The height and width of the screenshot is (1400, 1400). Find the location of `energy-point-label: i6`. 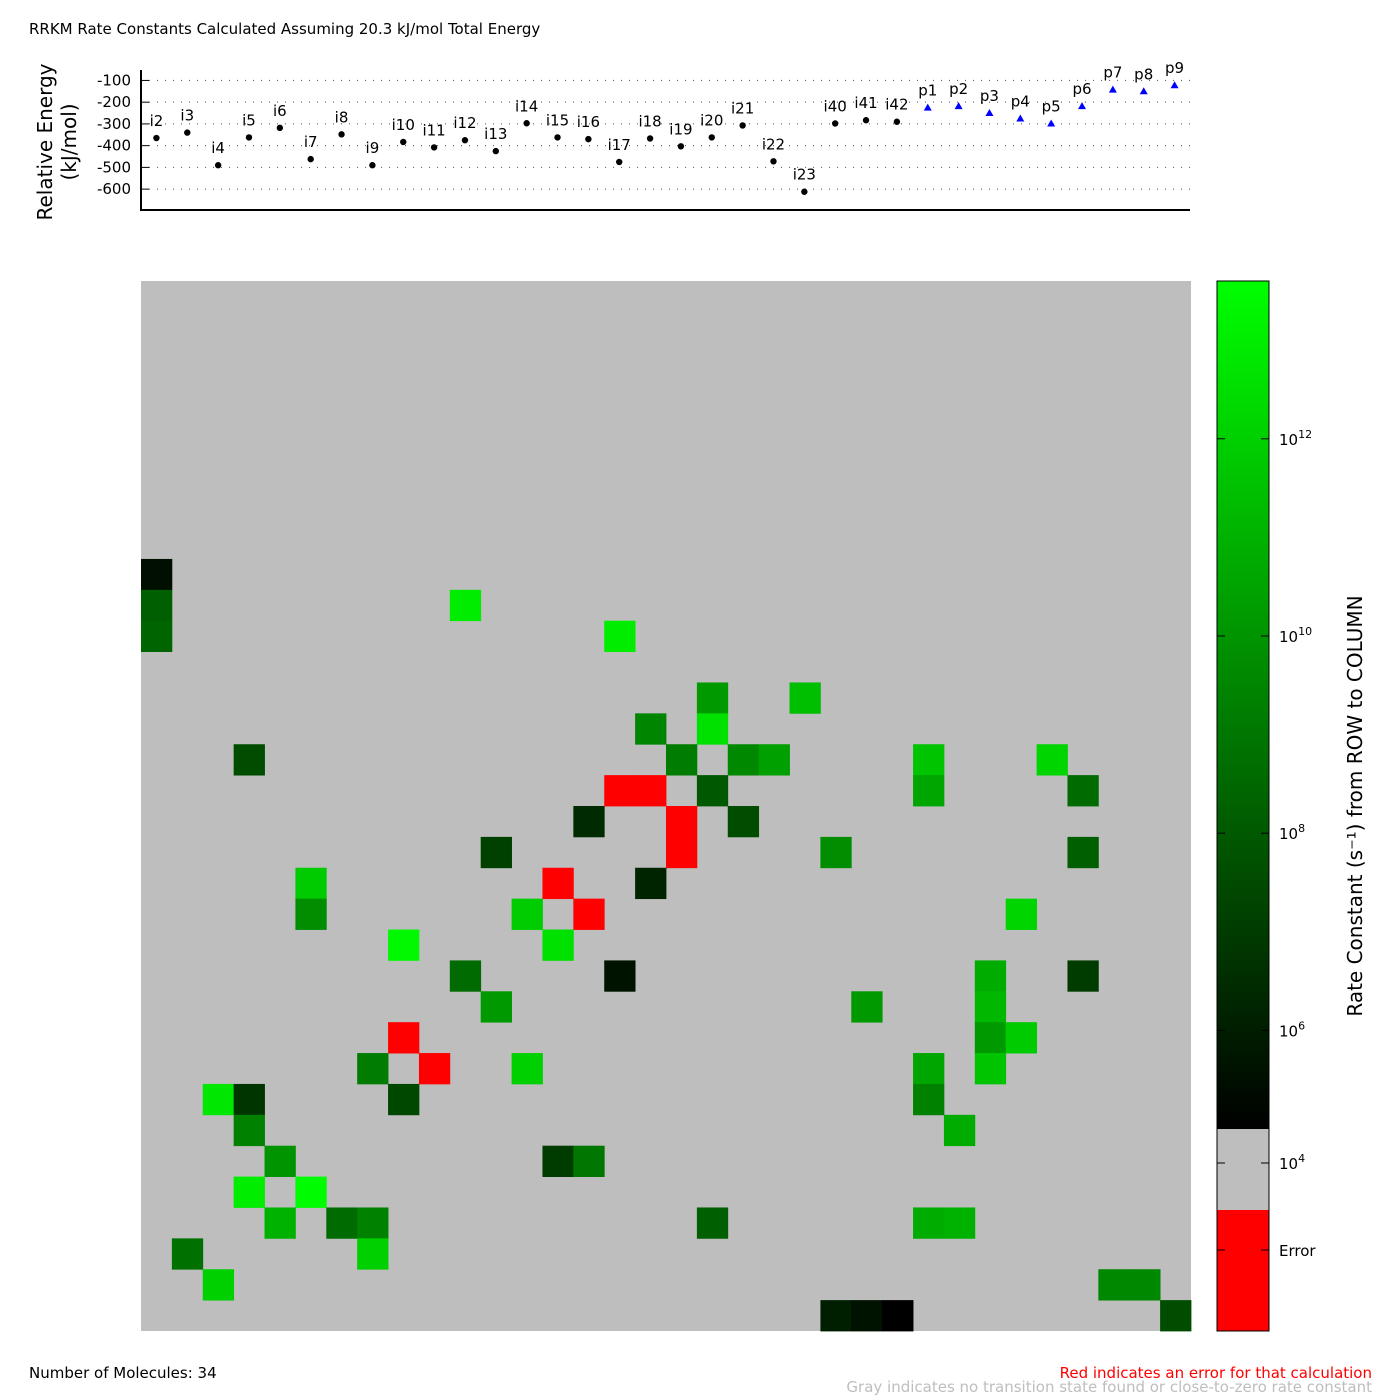

energy-point-label: i6 is located at coordinates (280, 111).